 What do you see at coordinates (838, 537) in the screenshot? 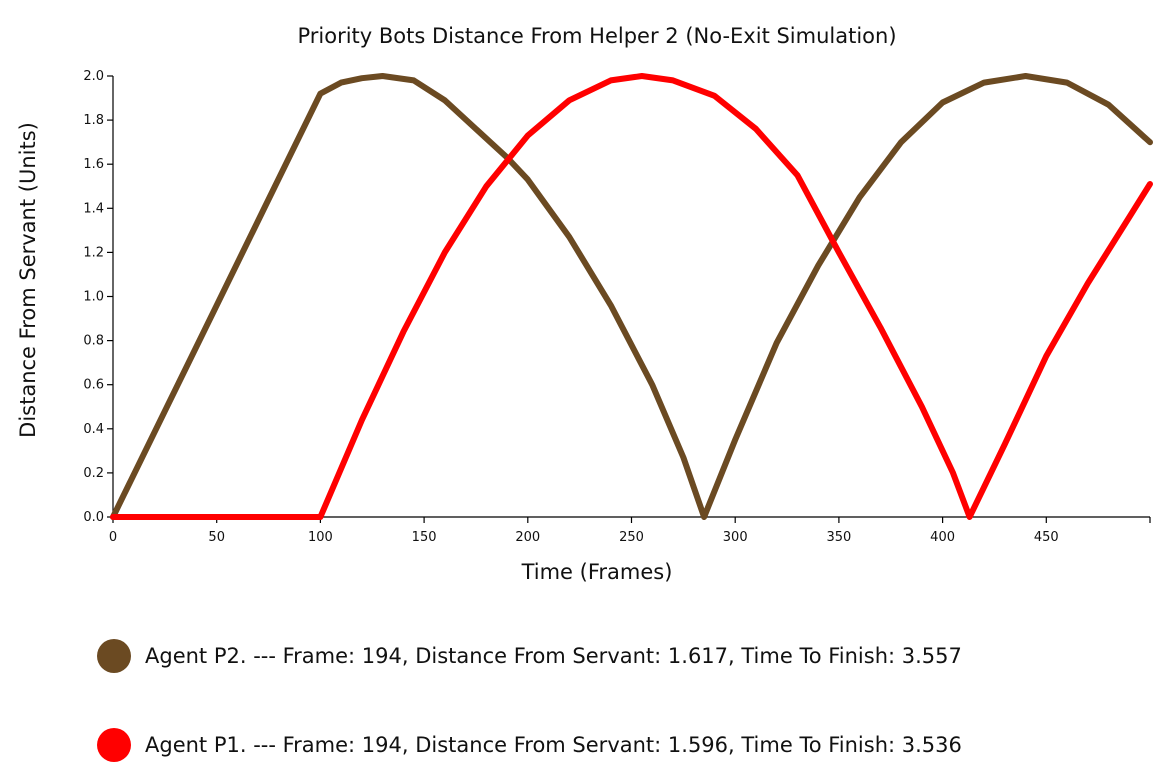
I see `x-tick-label: 350` at bounding box center [838, 537].